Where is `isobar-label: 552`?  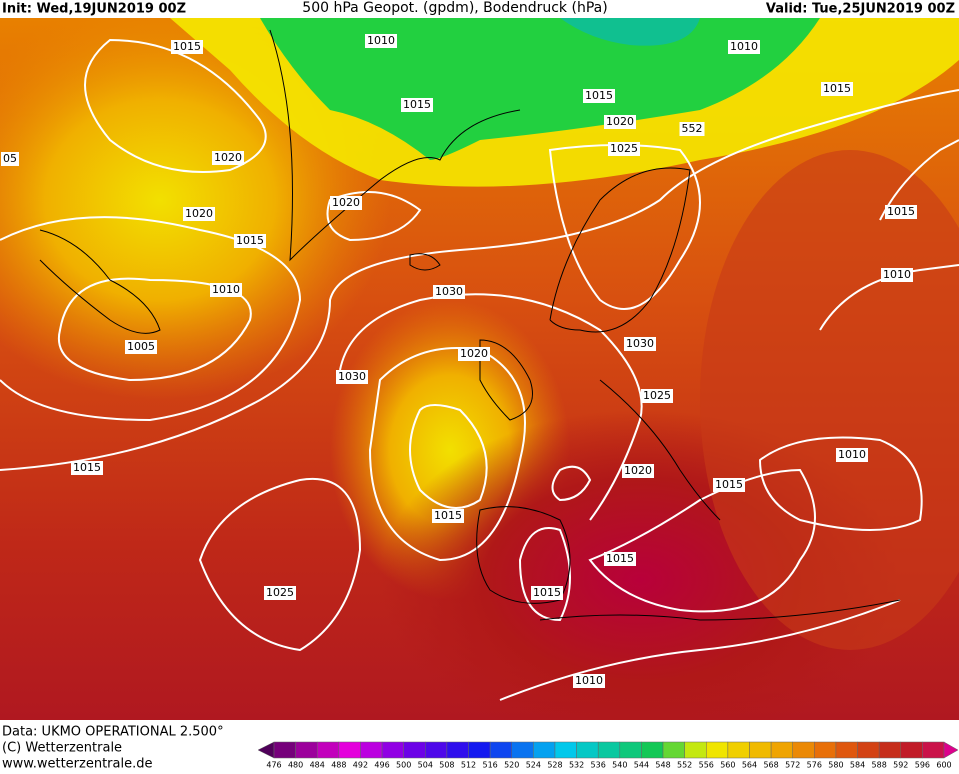
isobar-label: 552 is located at coordinates (692, 129).